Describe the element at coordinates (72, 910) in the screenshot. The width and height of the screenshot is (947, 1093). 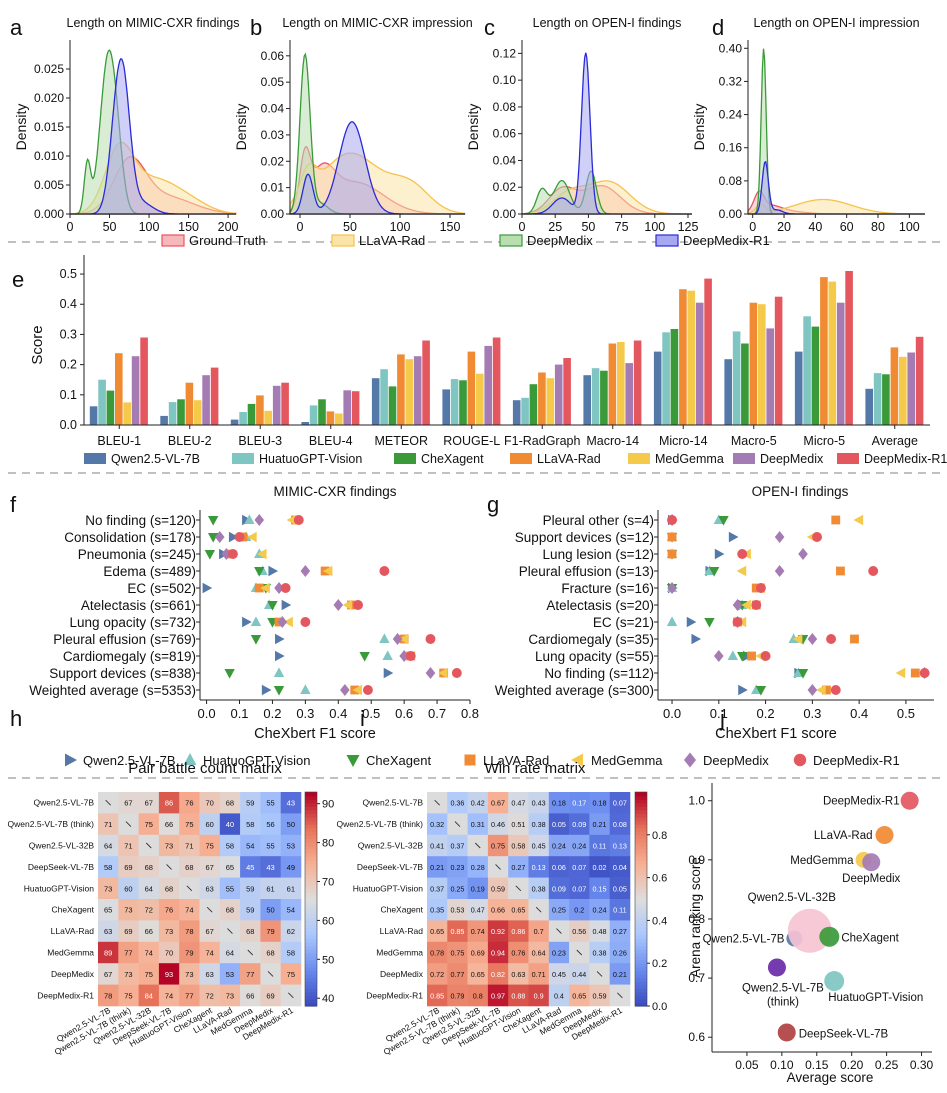
I see `heatmap-row-label: CheXagent` at that location.